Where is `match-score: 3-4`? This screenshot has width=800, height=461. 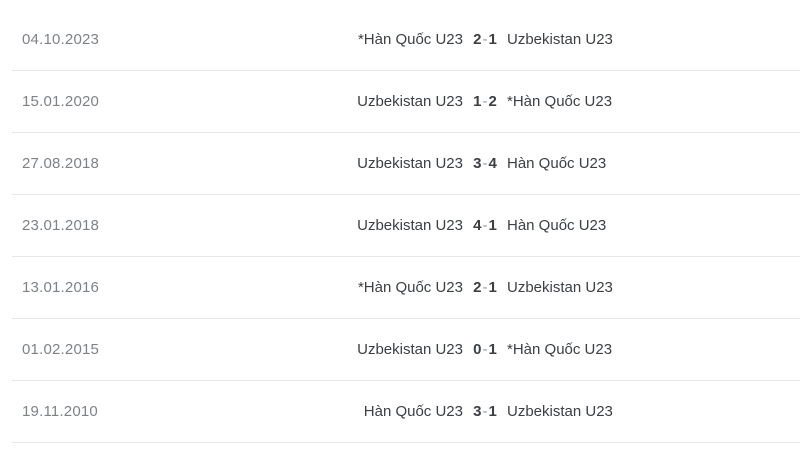 match-score: 3-4 is located at coordinates (485, 163).